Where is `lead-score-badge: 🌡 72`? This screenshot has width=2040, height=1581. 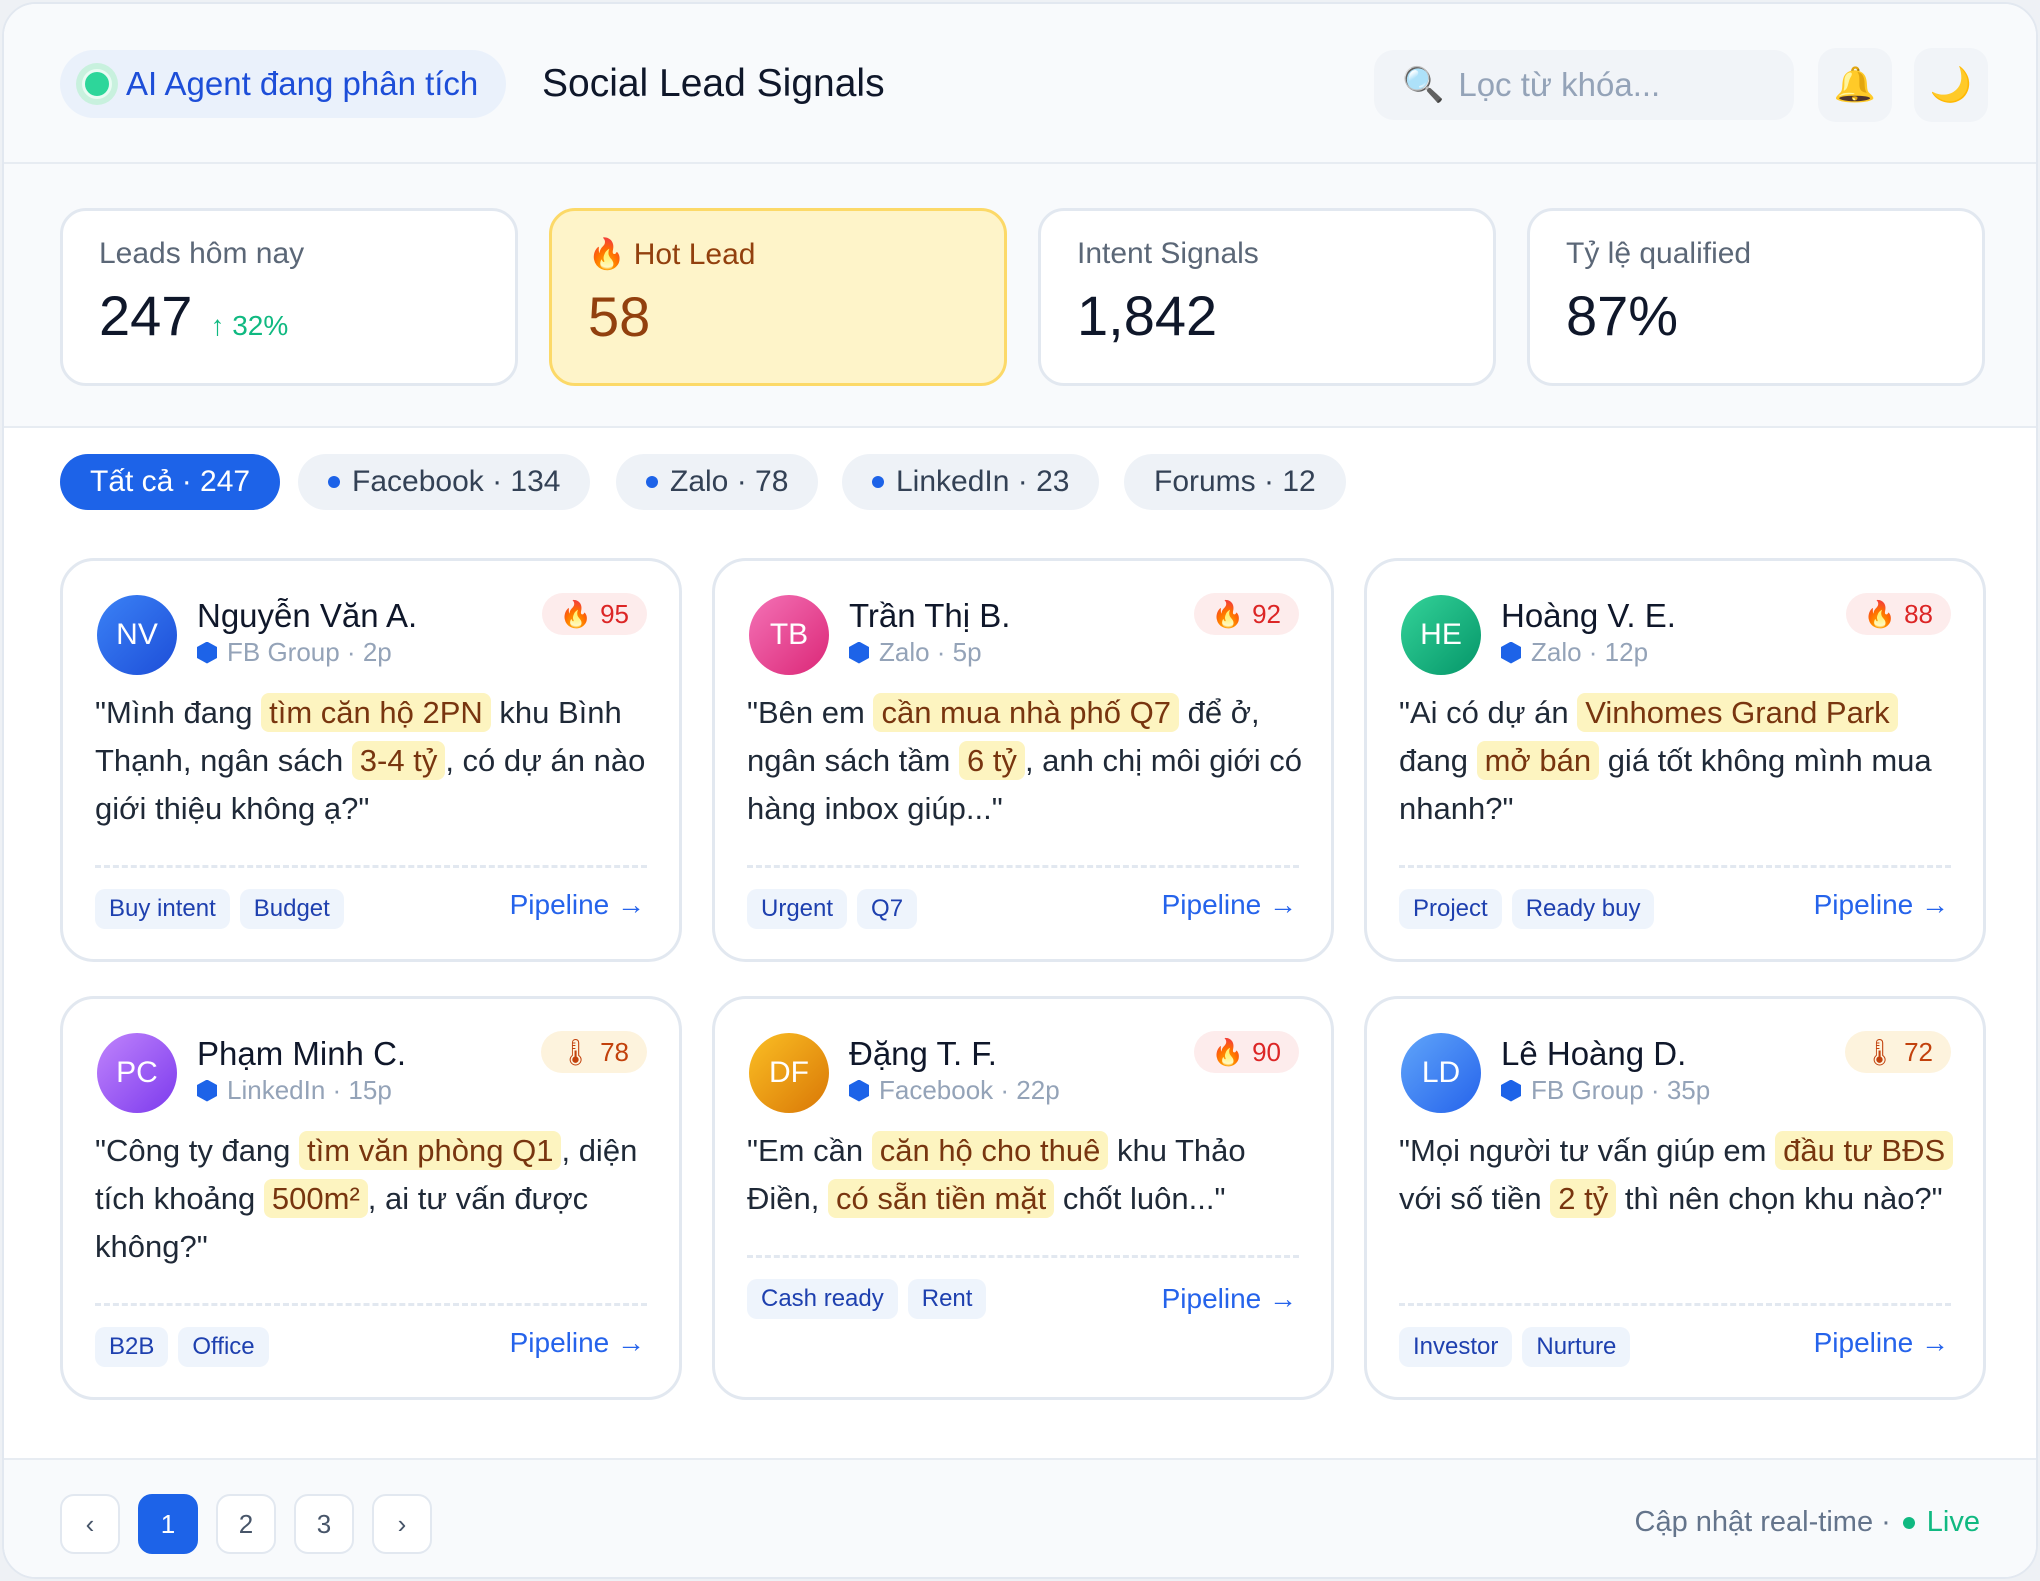 lead-score-badge: 🌡 72 is located at coordinates (1898, 1052).